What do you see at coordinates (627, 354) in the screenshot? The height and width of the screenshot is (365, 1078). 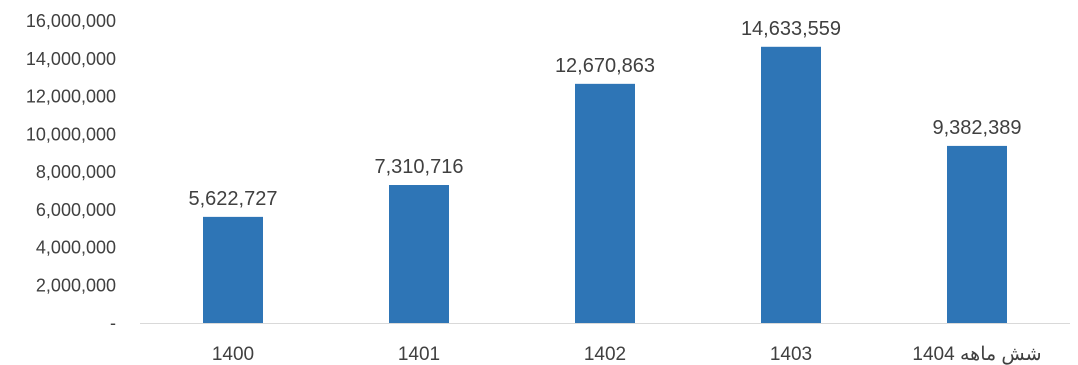 I see `x-axis: 1400 1401 1402 1403 شش ماهه 1404` at bounding box center [627, 354].